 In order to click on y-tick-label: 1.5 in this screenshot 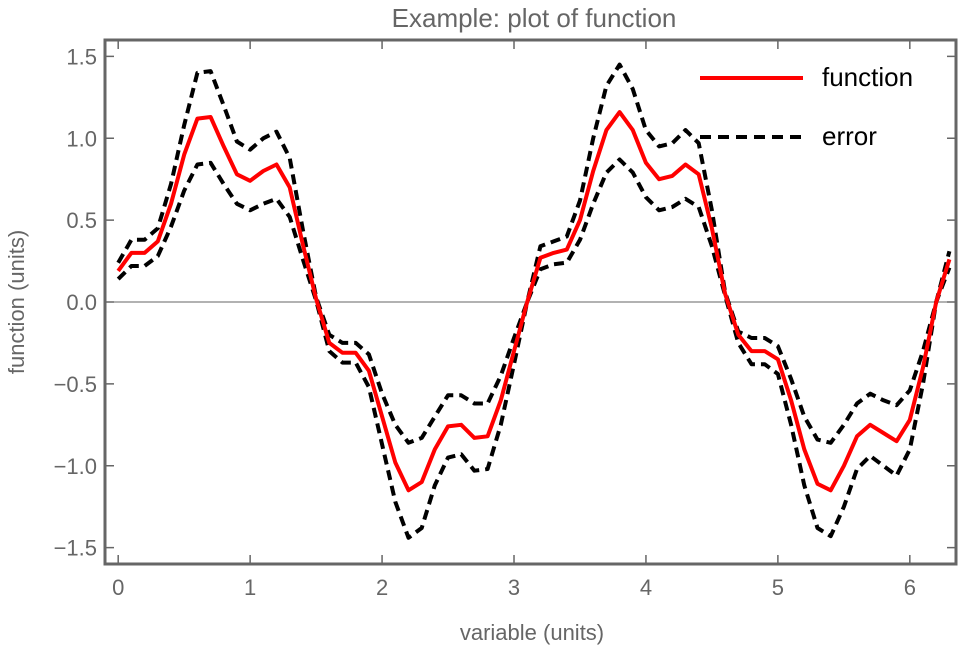, I will do `click(81, 56)`.